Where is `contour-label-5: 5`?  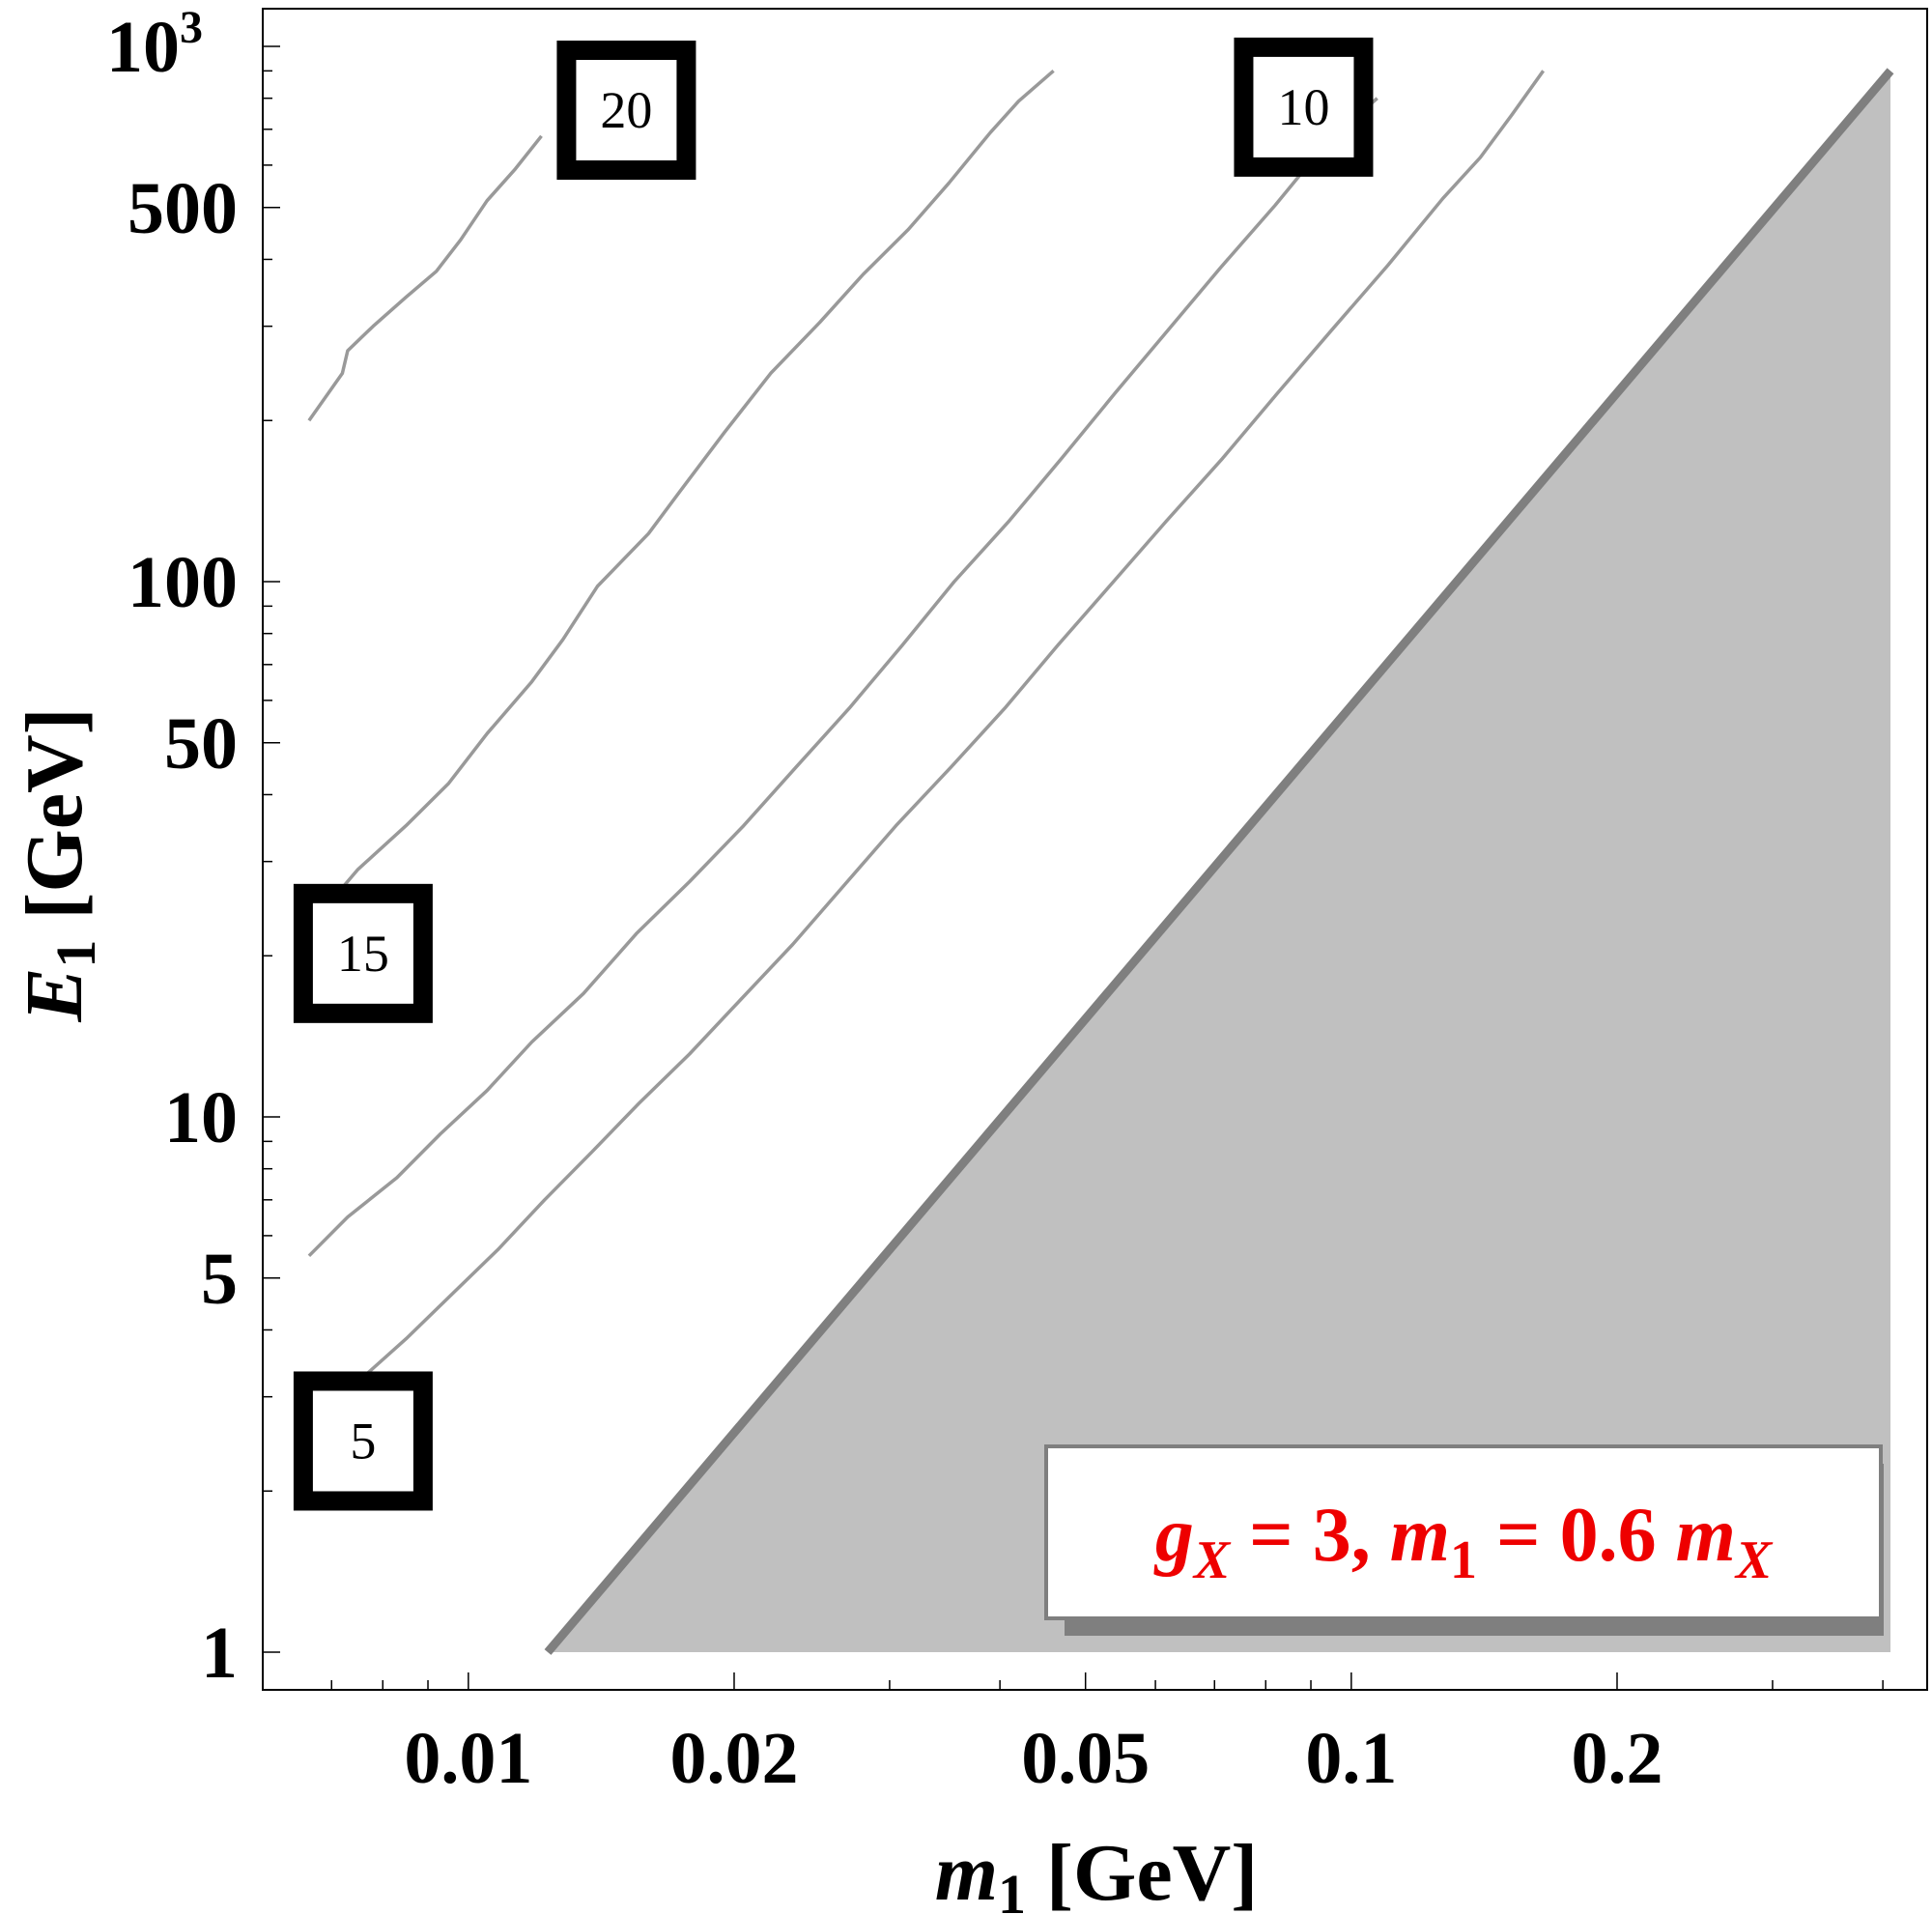 contour-label-5: 5 is located at coordinates (363, 1441).